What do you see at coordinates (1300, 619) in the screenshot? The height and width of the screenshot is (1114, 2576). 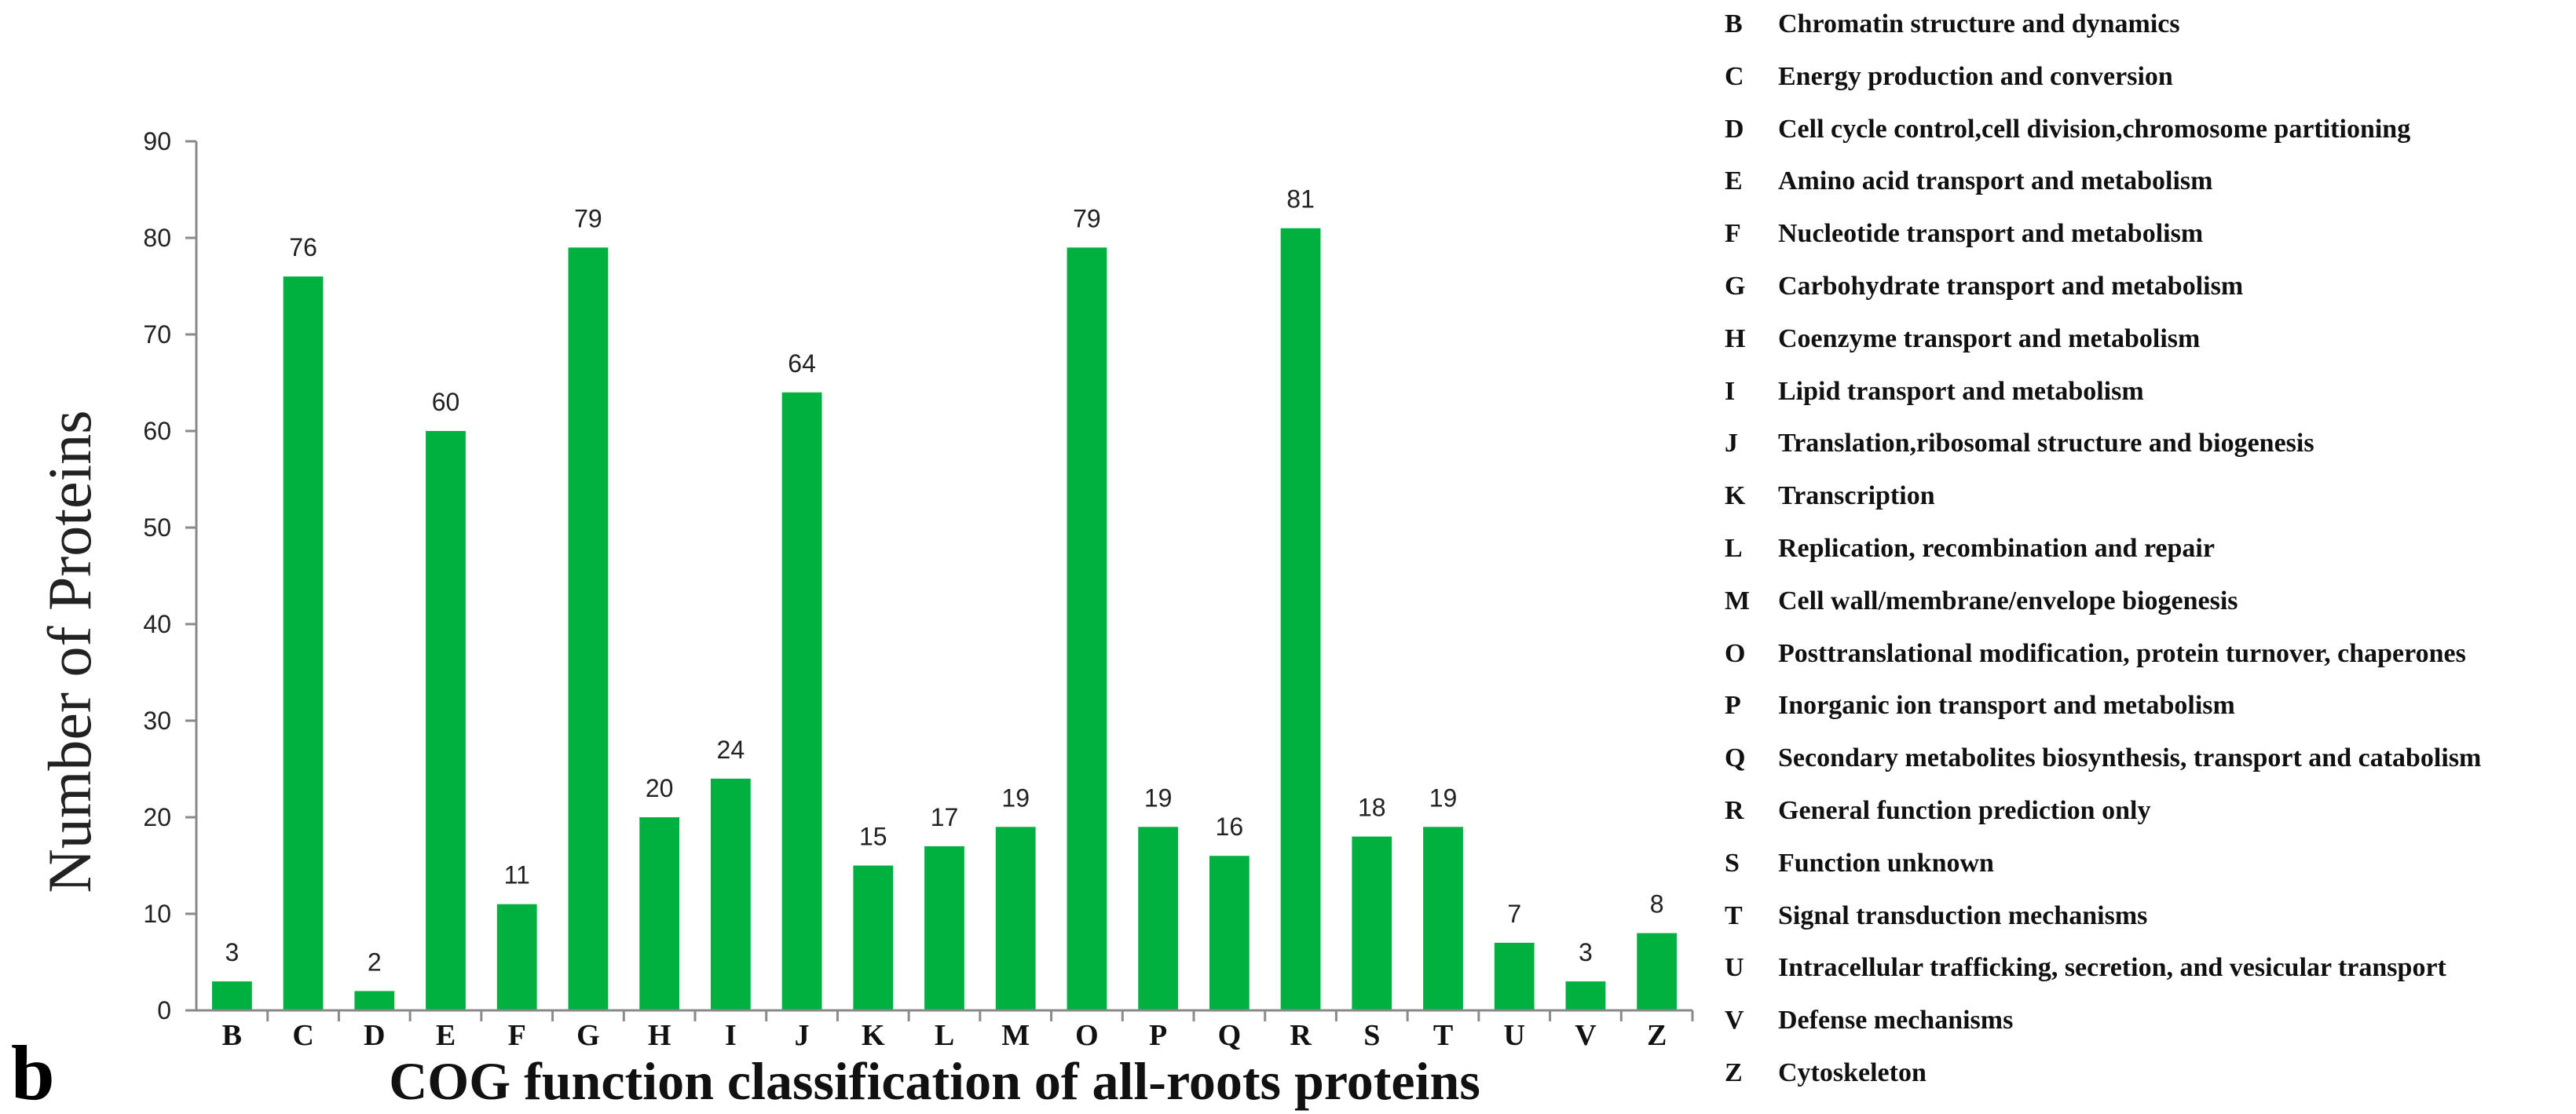 I see `bar-R` at bounding box center [1300, 619].